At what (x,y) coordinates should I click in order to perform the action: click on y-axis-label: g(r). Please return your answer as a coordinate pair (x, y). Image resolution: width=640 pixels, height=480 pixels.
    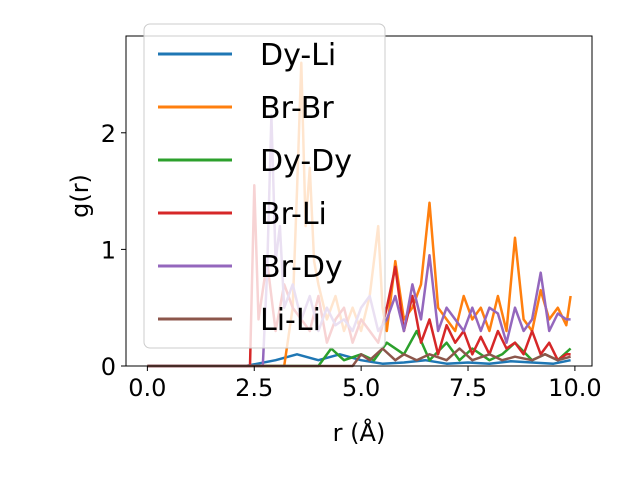
    Looking at the image, I should click on (80, 196).